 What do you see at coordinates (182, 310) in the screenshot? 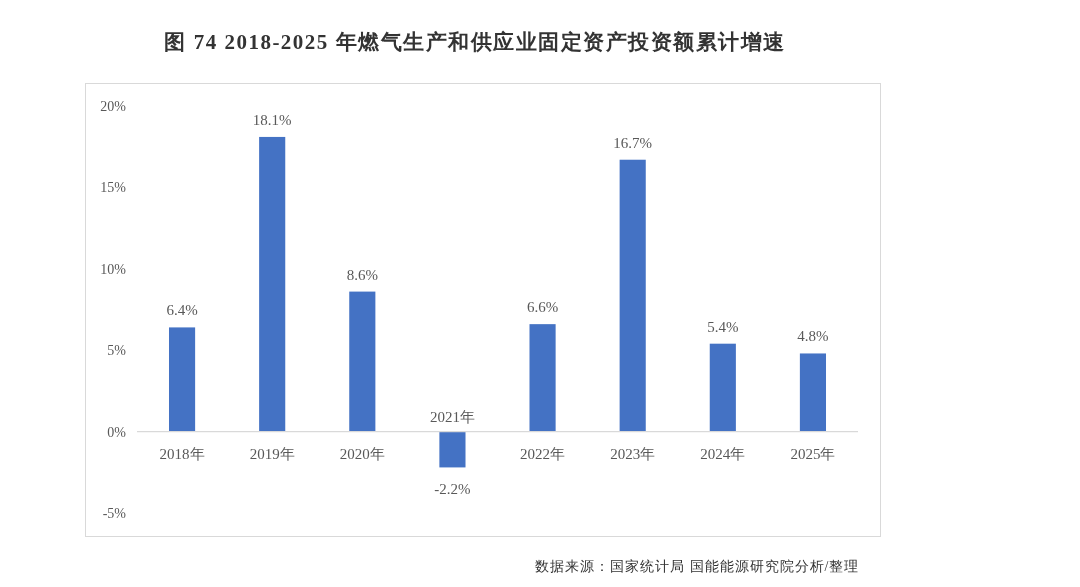
I see `data-label: 6.4%` at bounding box center [182, 310].